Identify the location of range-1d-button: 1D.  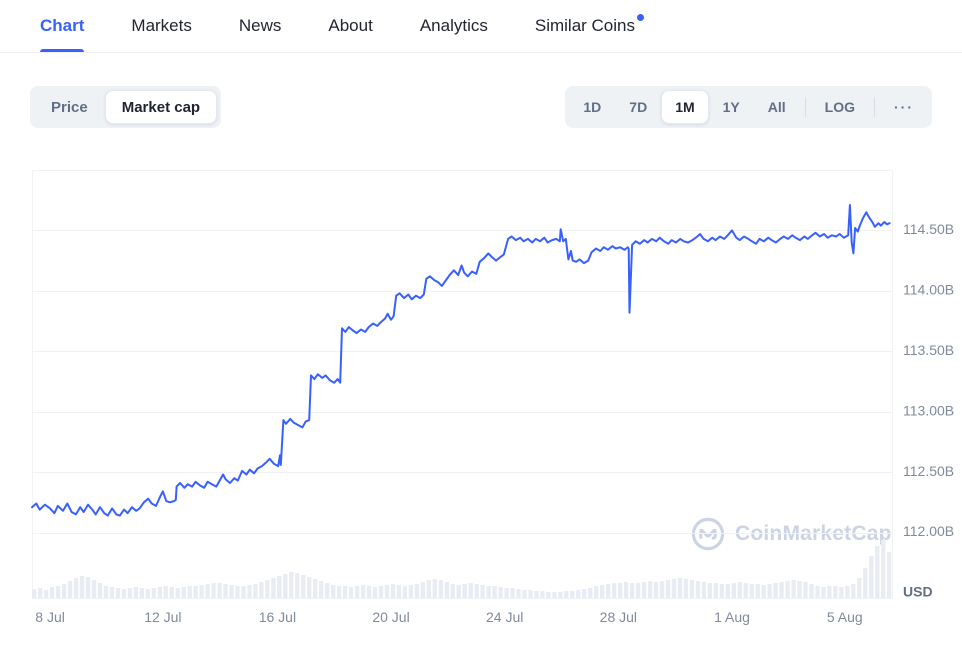
(592, 107).